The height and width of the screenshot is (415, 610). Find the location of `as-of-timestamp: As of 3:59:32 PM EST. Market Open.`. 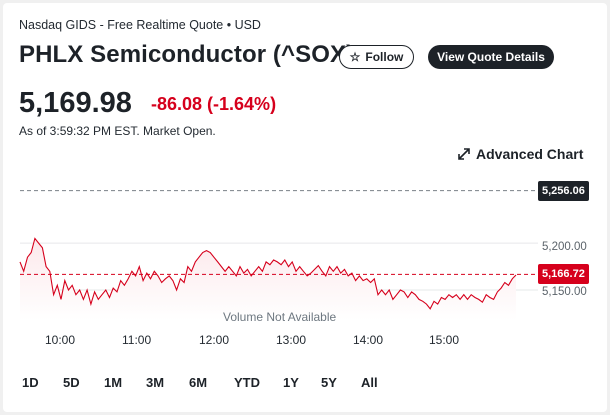

as-of-timestamp: As of 3:59:32 PM EST. Market Open. is located at coordinates (117, 131).